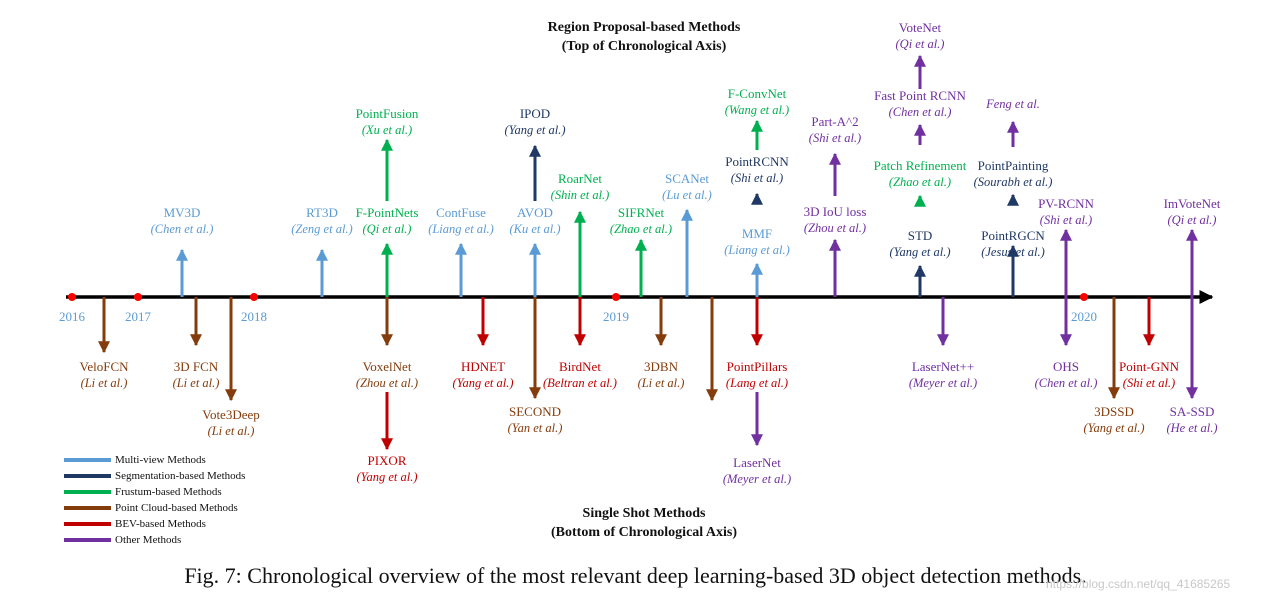 The width and height of the screenshot is (1271, 602). I want to click on method-name: PointFusion, so click(387, 113).